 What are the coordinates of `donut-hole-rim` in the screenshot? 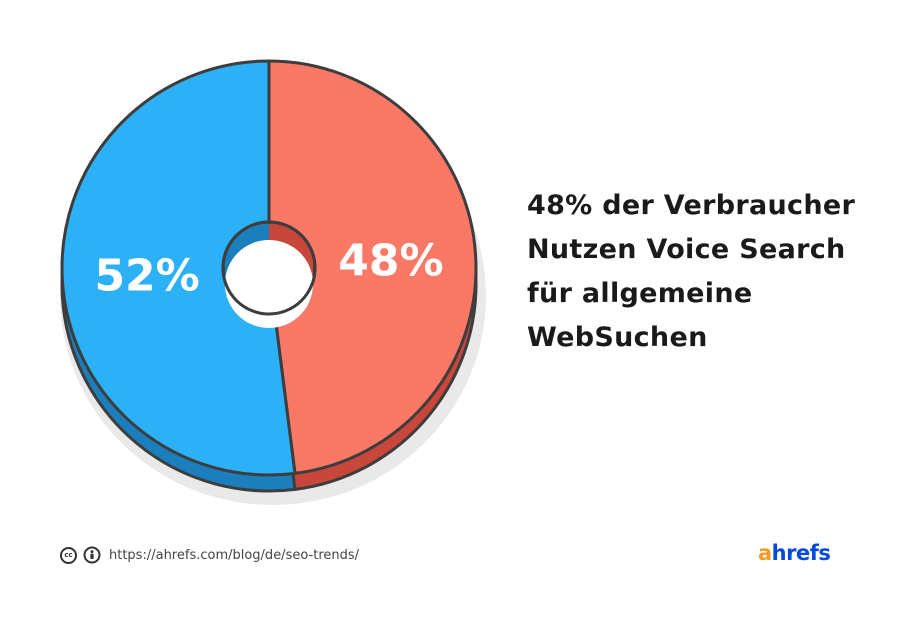 It's located at (269, 268).